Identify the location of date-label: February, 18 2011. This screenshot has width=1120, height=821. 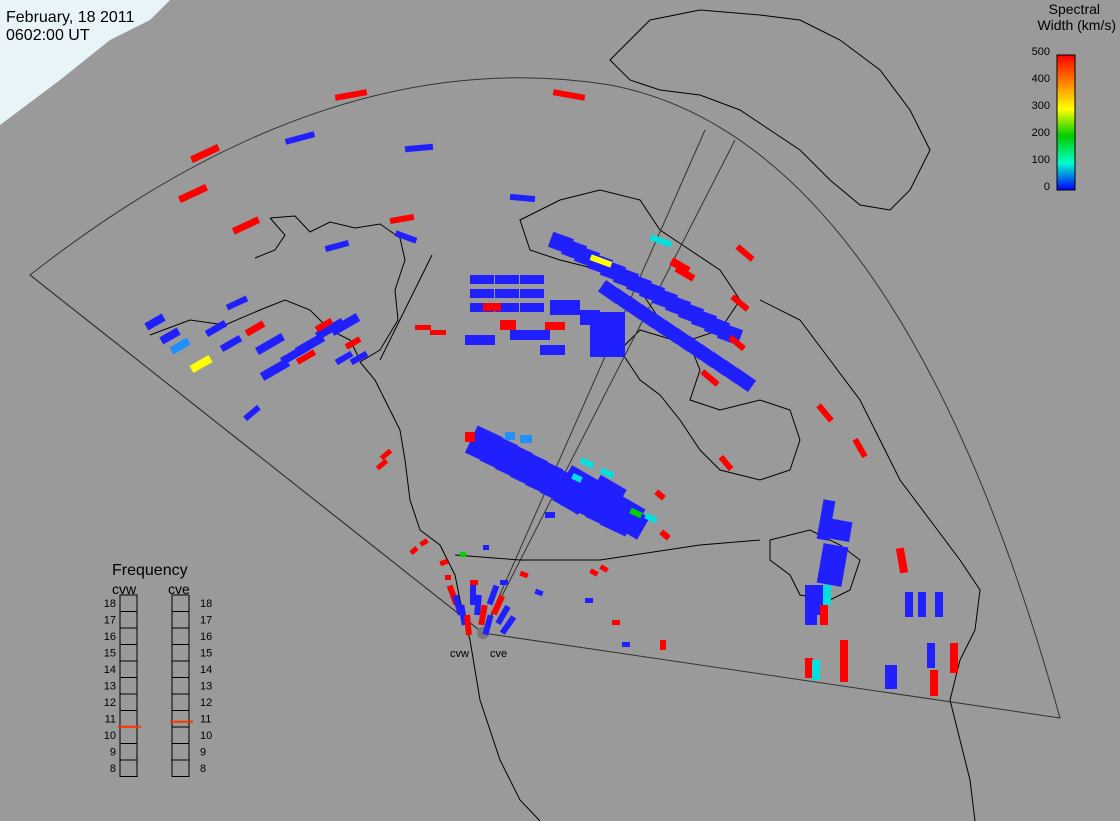
(70, 17).